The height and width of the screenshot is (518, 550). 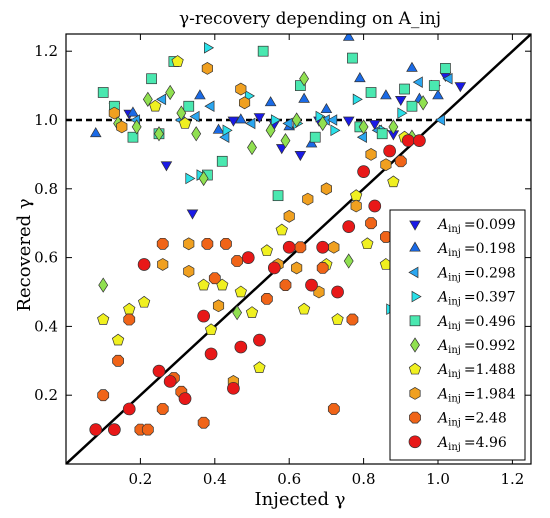 I want to click on legend-label: Ainj =0.099, so click(x=476, y=226).